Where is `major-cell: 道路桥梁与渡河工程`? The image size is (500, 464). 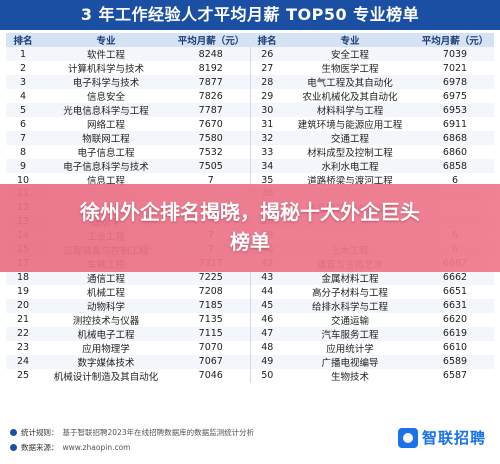 major-cell: 道路桥梁与渡河工程 is located at coordinates (350, 180).